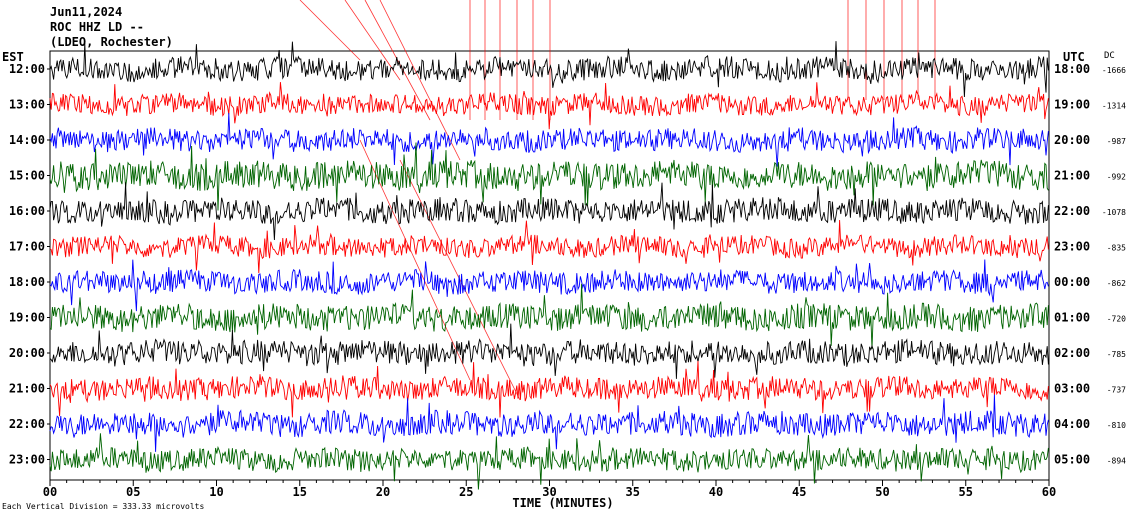 This screenshot has width=1130, height=519. Describe the element at coordinates (1072, 140) in the screenshot. I see `utc-label: 20:00` at that location.